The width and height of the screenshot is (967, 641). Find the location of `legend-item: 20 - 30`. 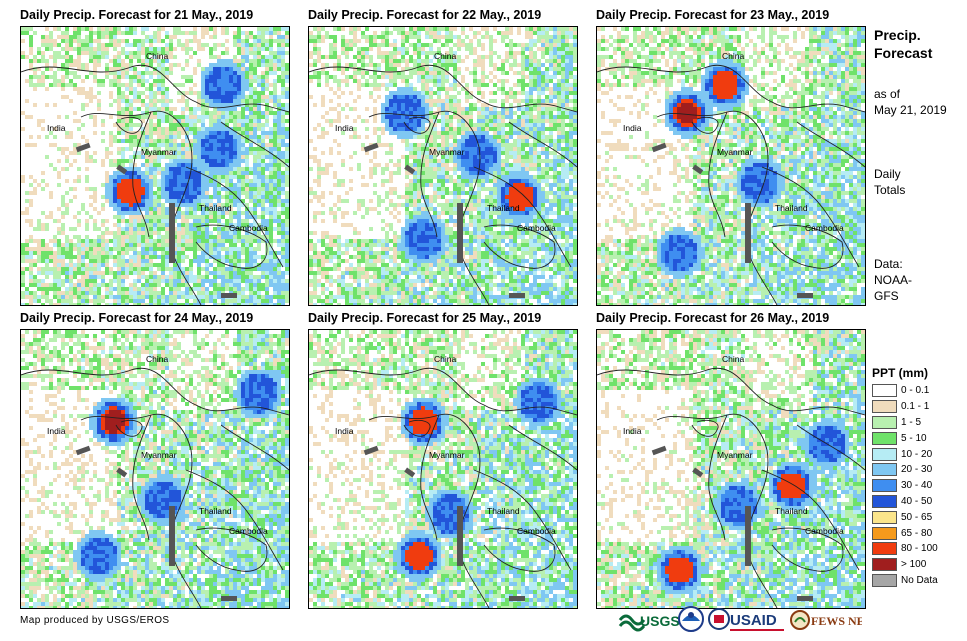

legend-item: 20 - 30 is located at coordinates (919, 470).